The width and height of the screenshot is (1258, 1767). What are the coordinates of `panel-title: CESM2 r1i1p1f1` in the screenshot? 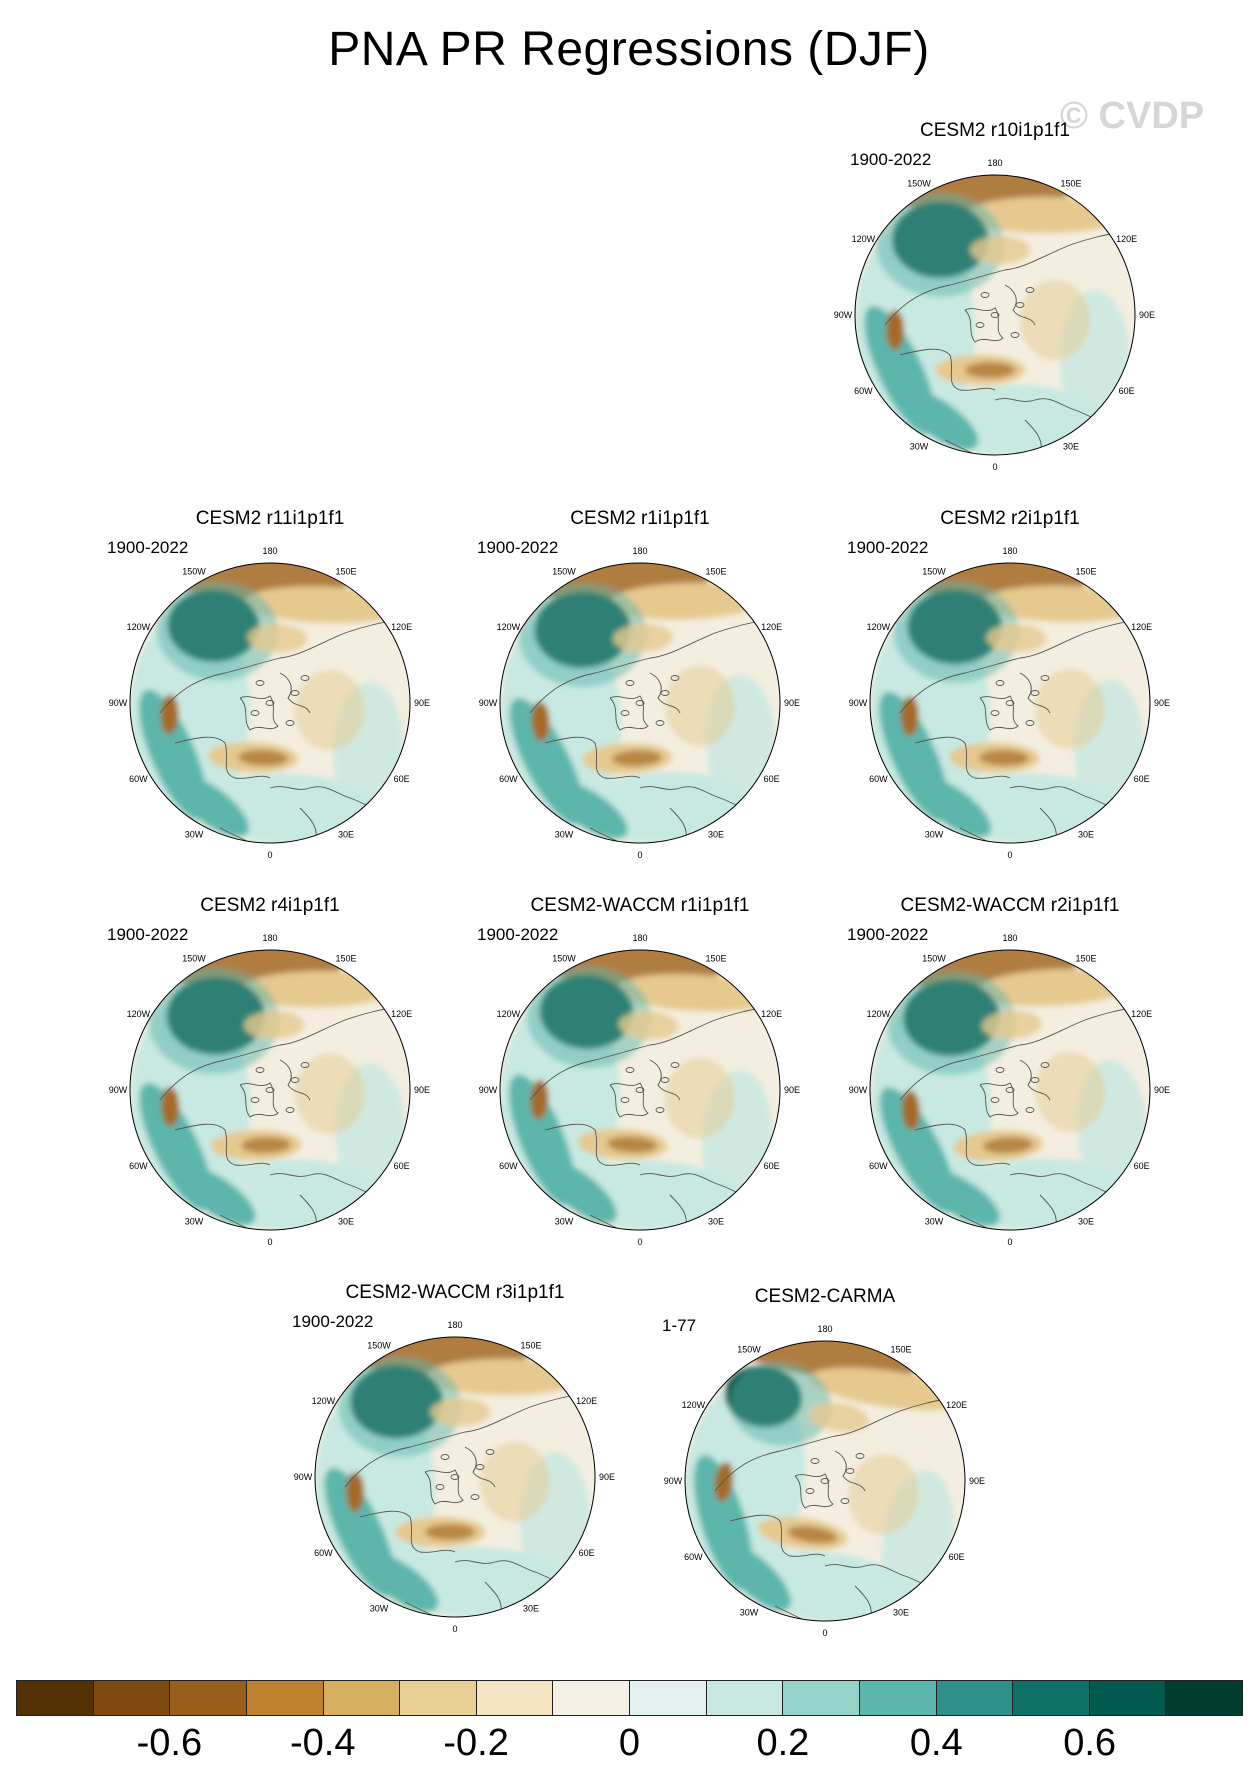 It's located at (640, 518).